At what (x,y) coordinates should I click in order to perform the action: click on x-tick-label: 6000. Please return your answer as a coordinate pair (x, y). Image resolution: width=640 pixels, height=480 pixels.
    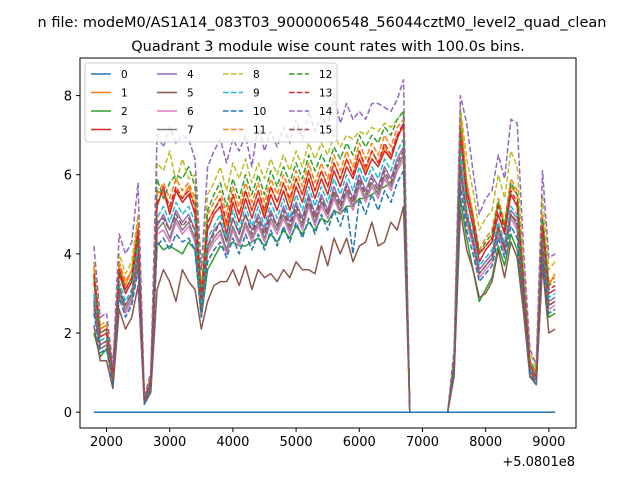
    Looking at the image, I should click on (359, 442).